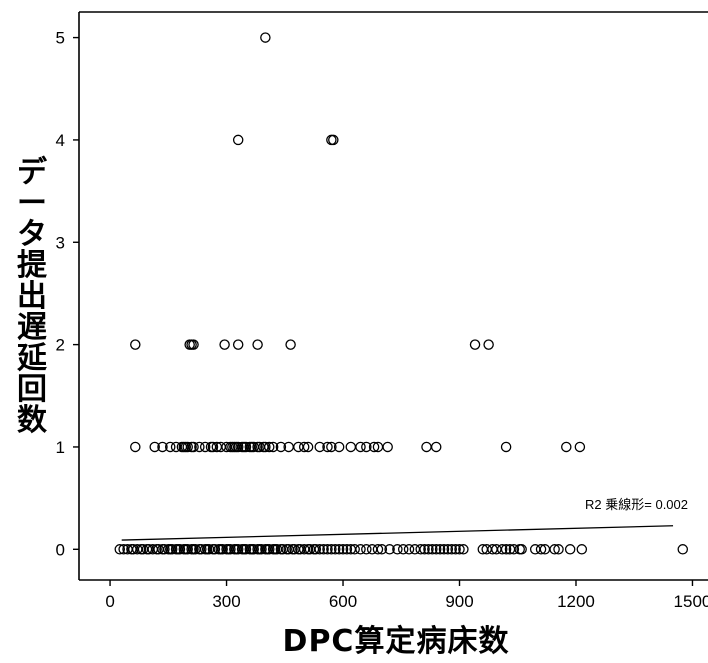 Image resolution: width=708 pixels, height=663 pixels. What do you see at coordinates (32, 327) in the screenshot?
I see `y-axis-title-char: 遅` at bounding box center [32, 327].